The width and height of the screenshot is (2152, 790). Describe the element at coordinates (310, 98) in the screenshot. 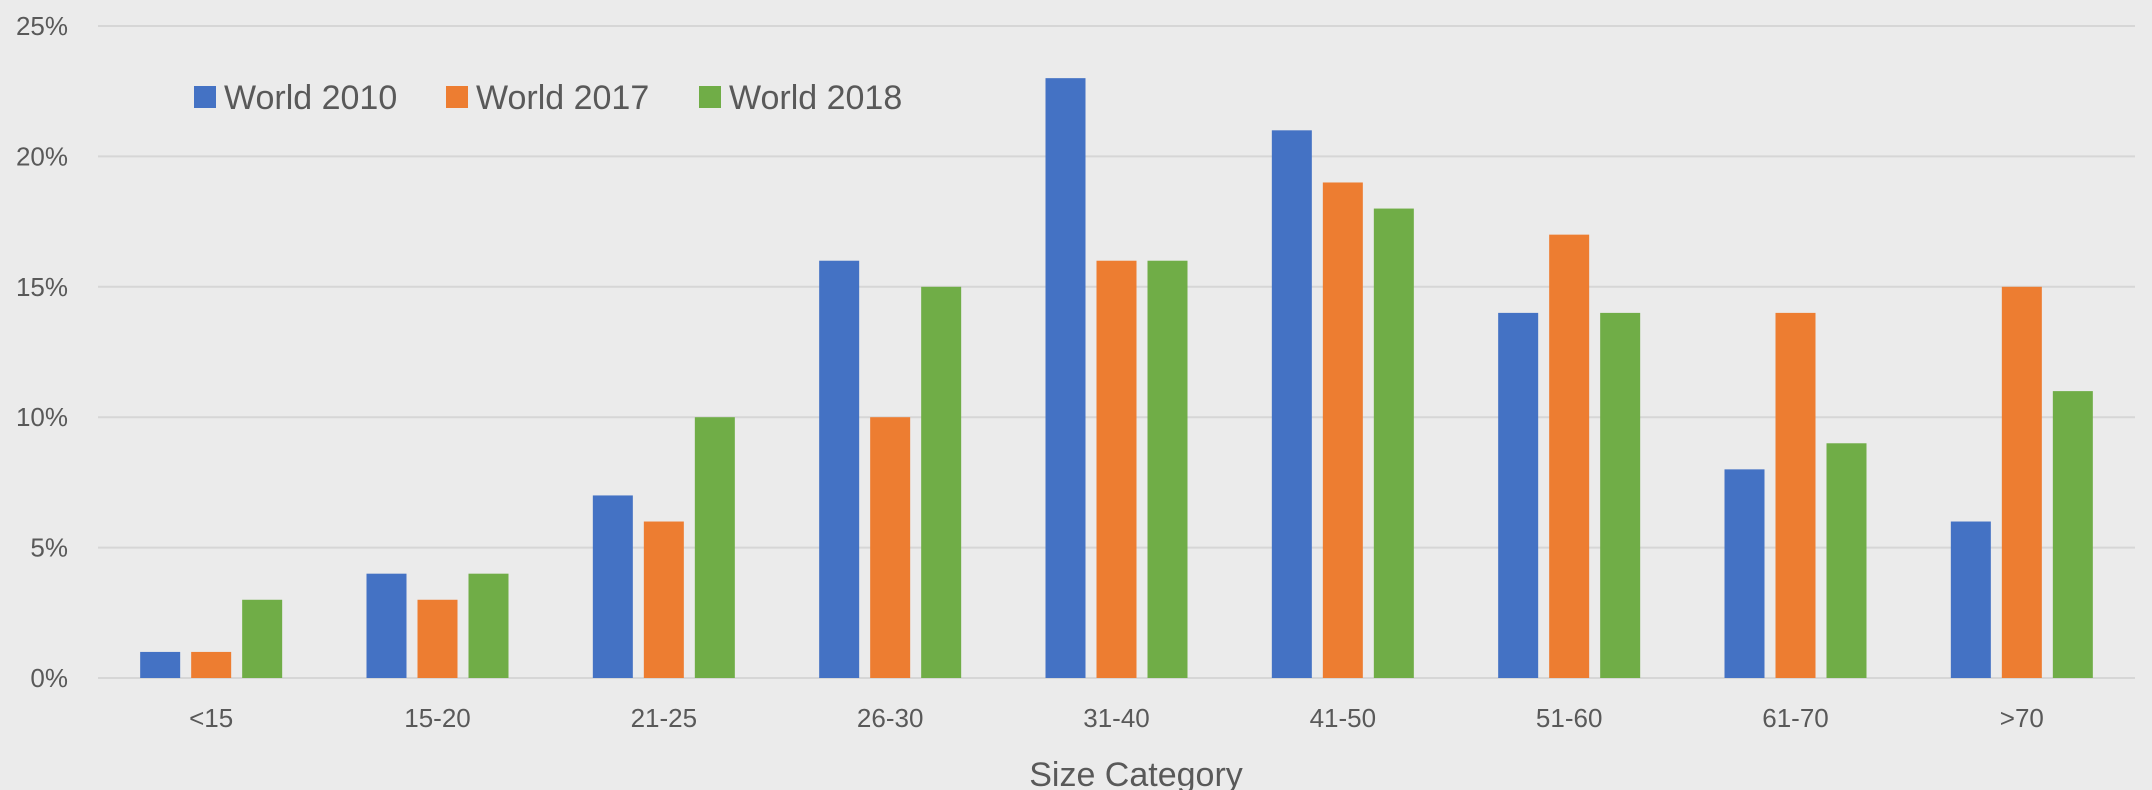

I see `legend-label: World 2010` at that location.